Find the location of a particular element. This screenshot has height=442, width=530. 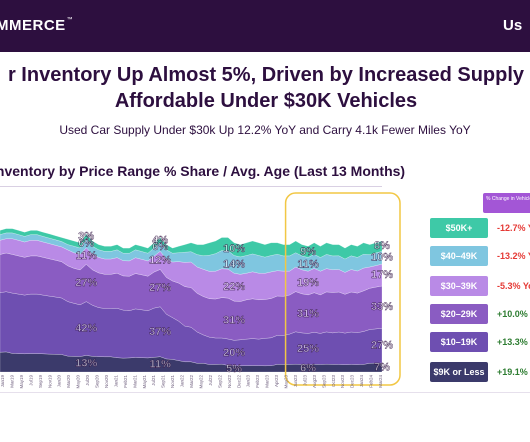

x-tick-label: Feb24 is located at coordinates (371, 381).